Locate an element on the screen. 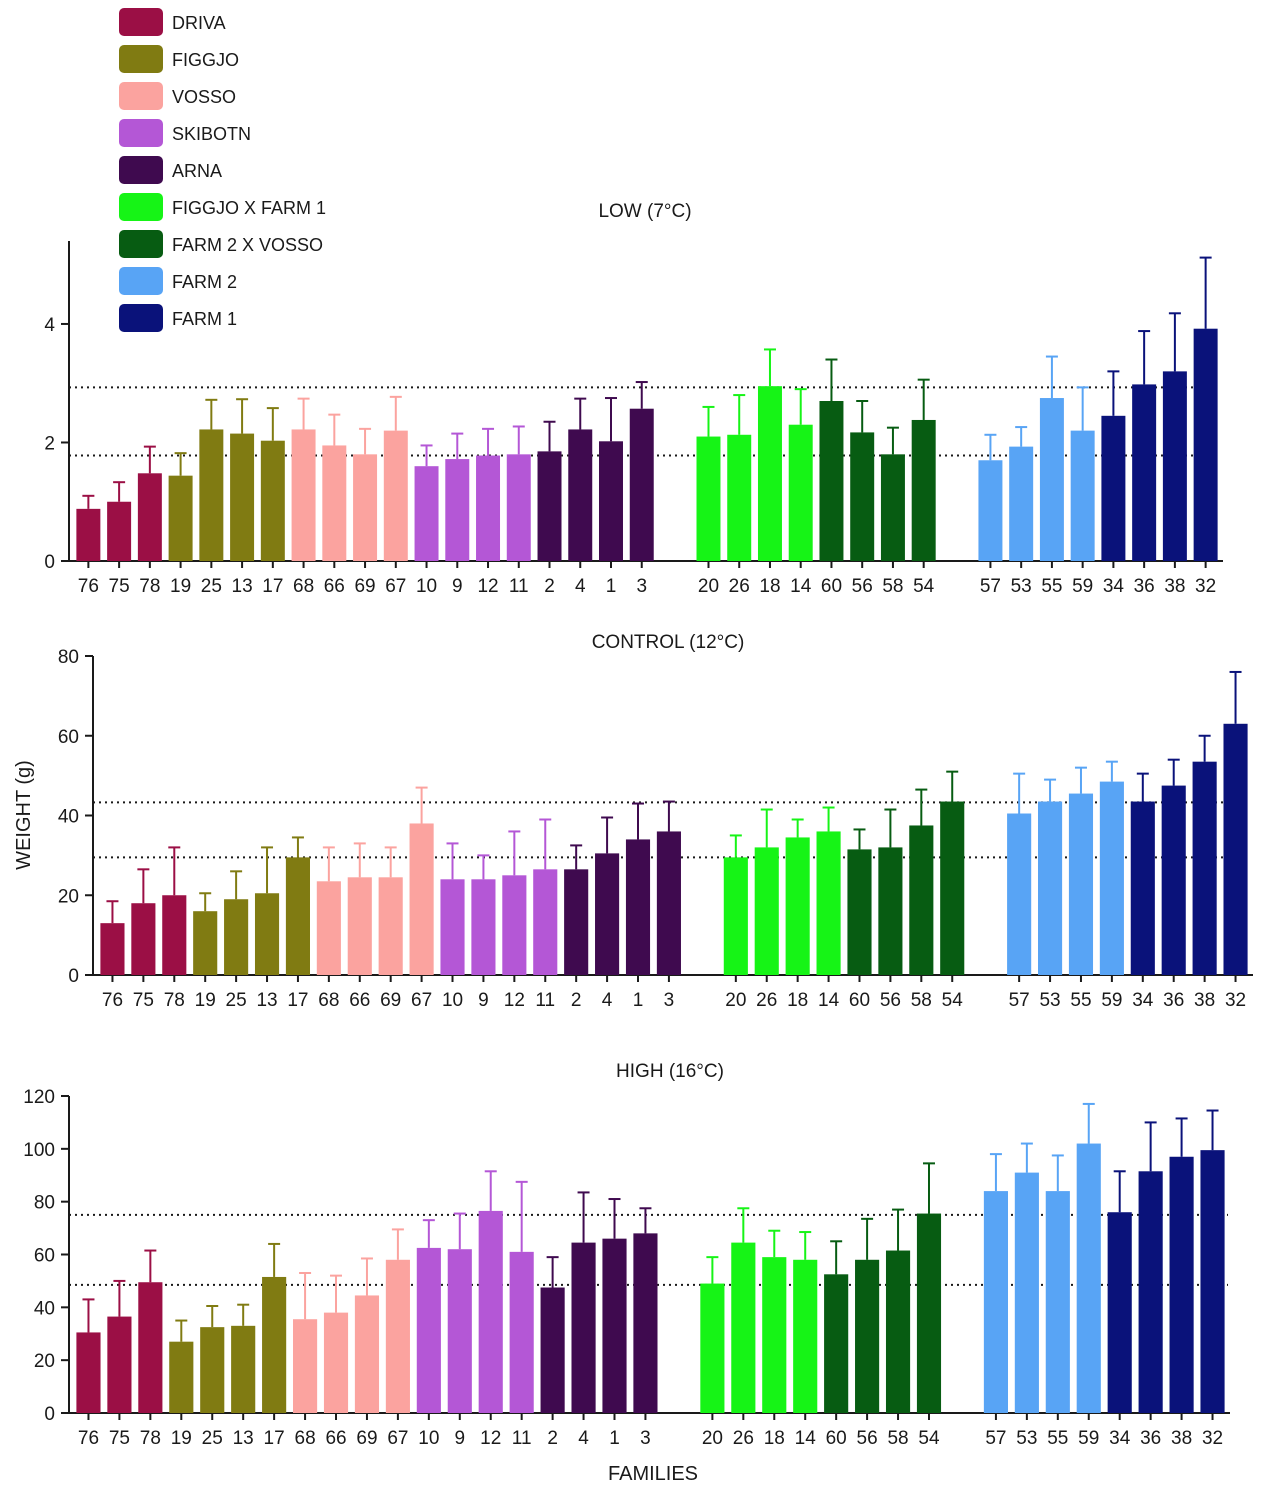 The image size is (1265, 1487). legend-swatch-vosso is located at coordinates (141, 96).